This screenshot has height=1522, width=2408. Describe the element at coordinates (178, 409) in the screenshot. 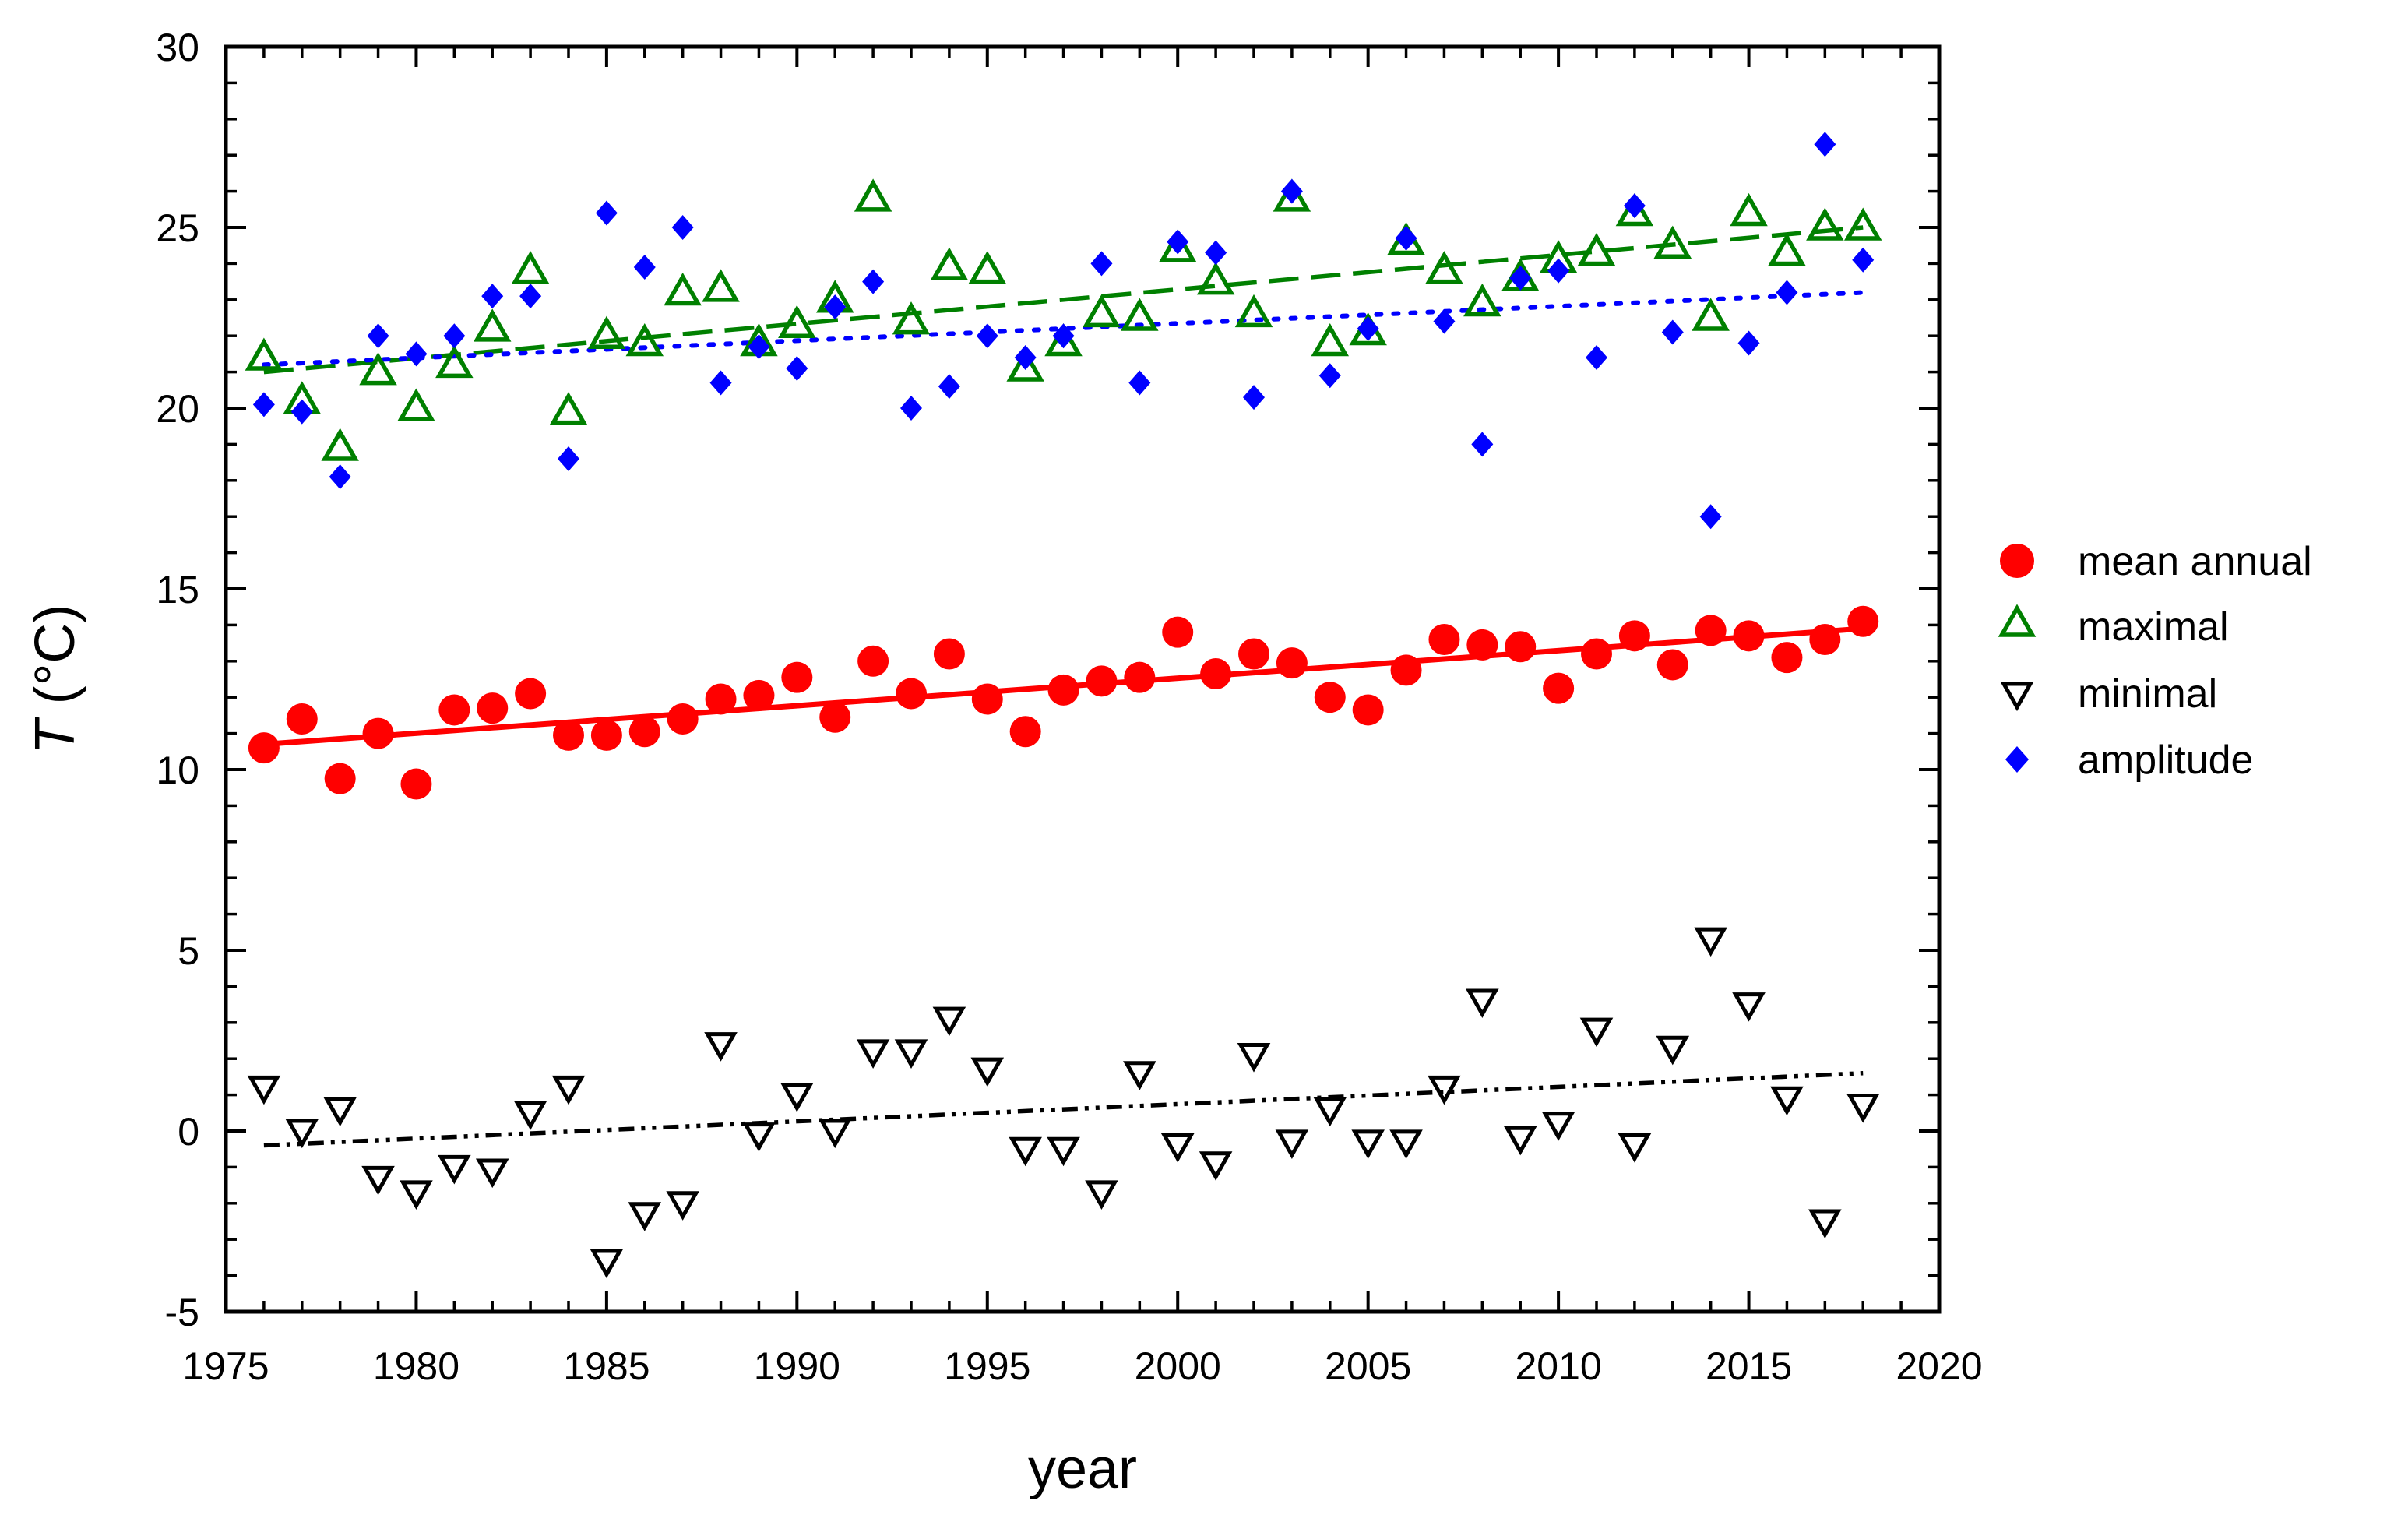

I see `y-tick-label: 20` at that location.